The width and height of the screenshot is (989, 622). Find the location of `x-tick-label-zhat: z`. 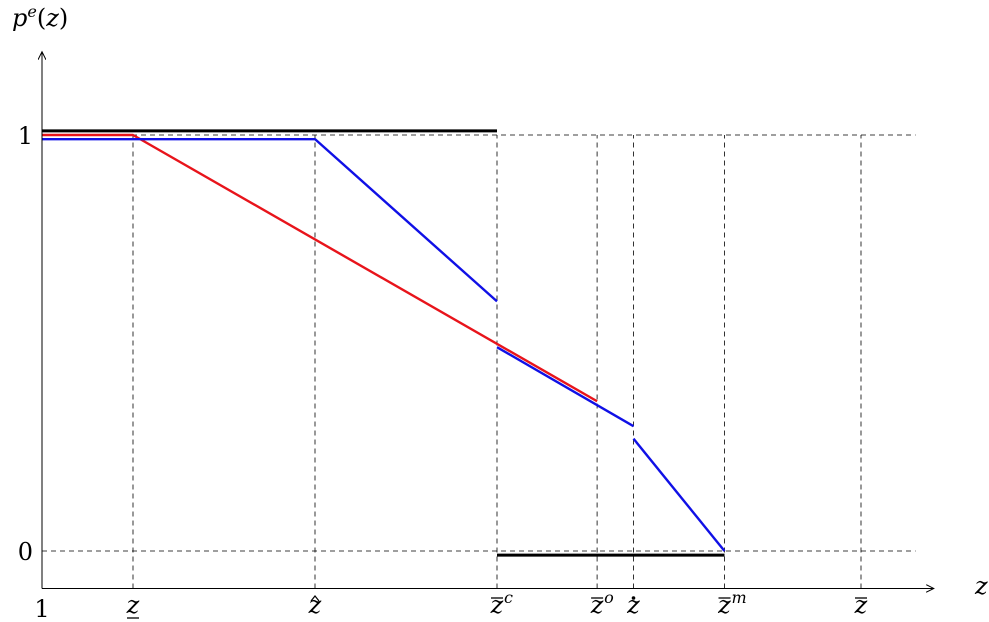

x-tick-label-zhat: z is located at coordinates (315, 605).